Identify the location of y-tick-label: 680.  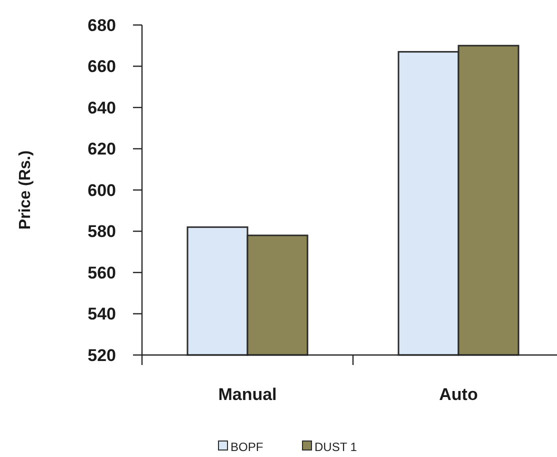
(102, 25).